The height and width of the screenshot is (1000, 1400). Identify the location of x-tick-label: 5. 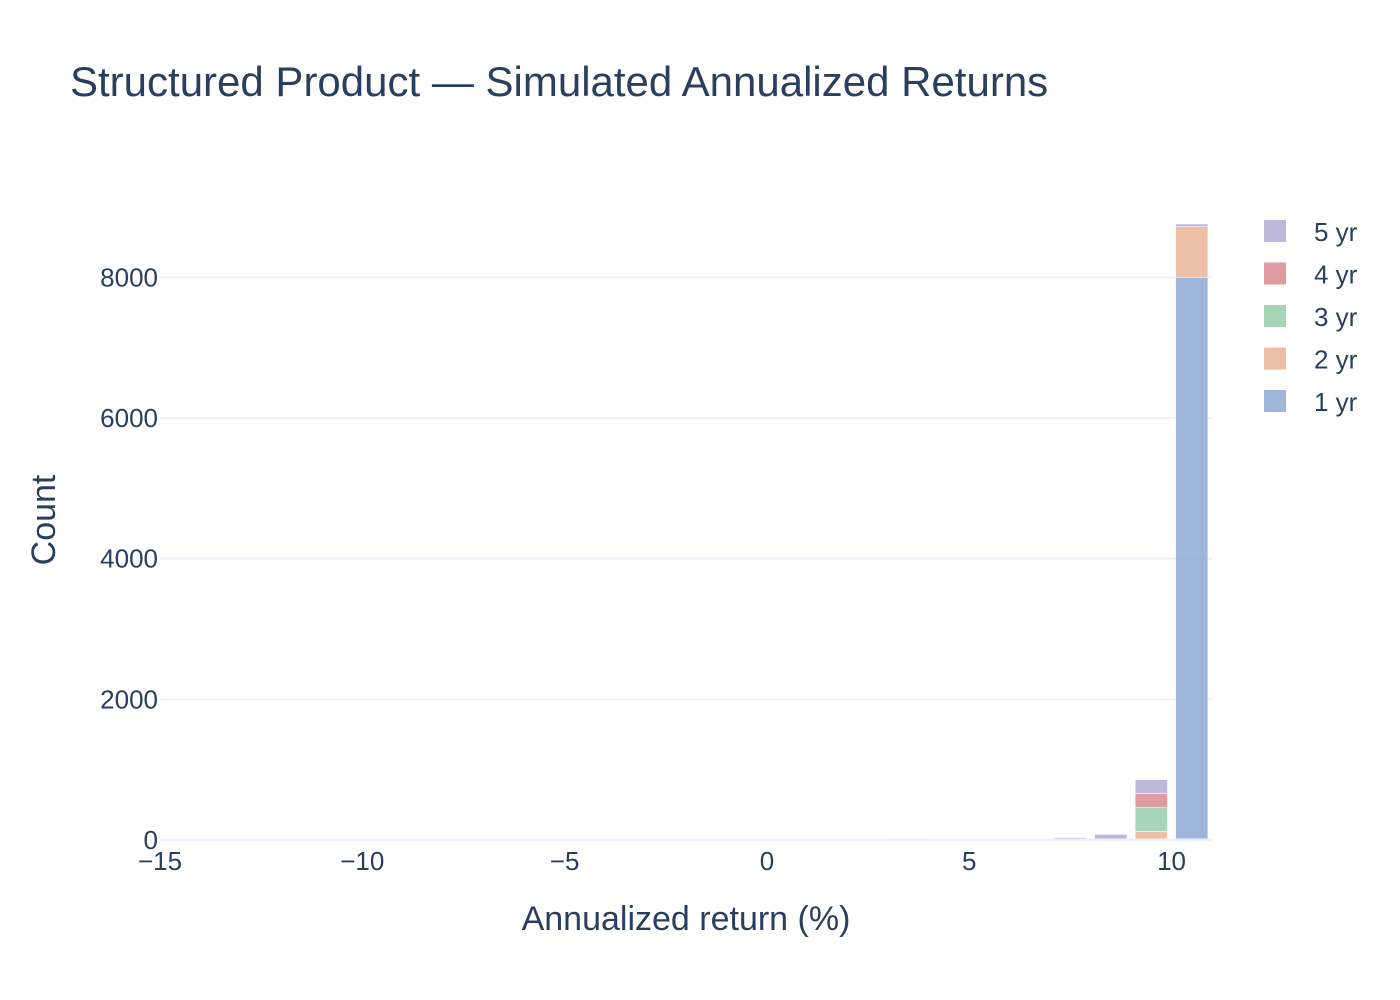
(969, 861).